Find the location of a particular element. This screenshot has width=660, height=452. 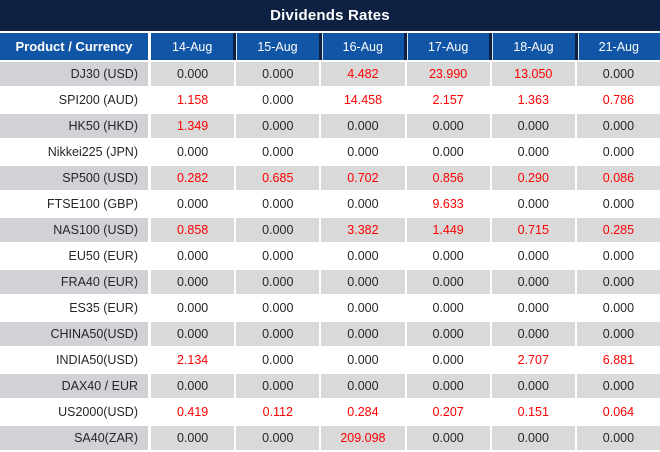

value-cell: 2.134 is located at coordinates (193, 360).